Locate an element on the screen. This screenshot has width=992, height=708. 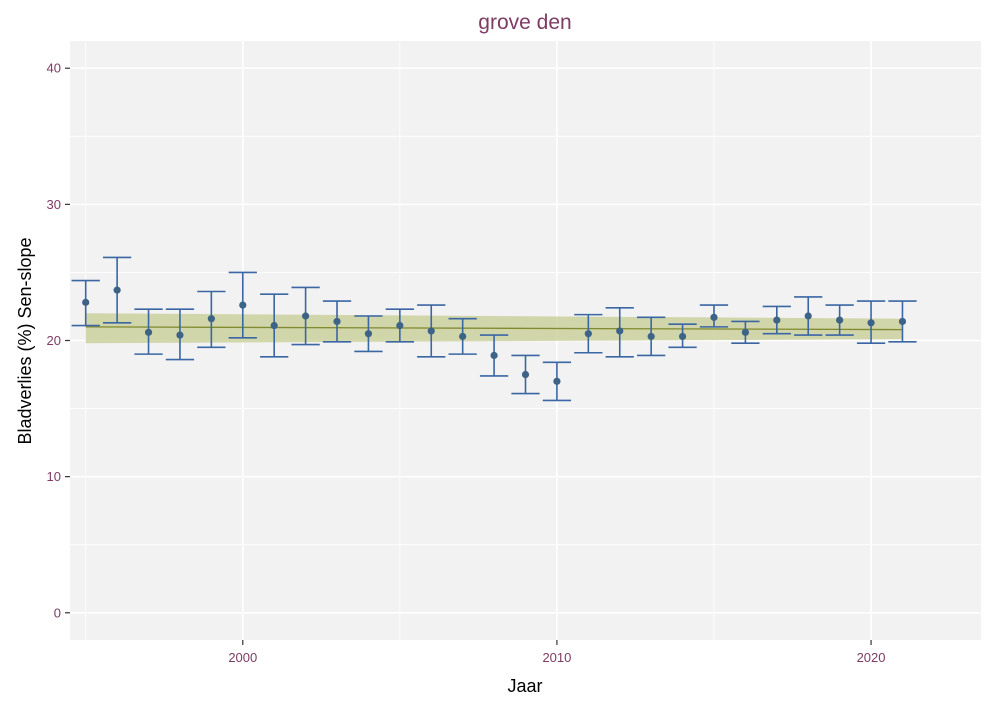
y-tick-label: 30 is located at coordinates (54, 204).